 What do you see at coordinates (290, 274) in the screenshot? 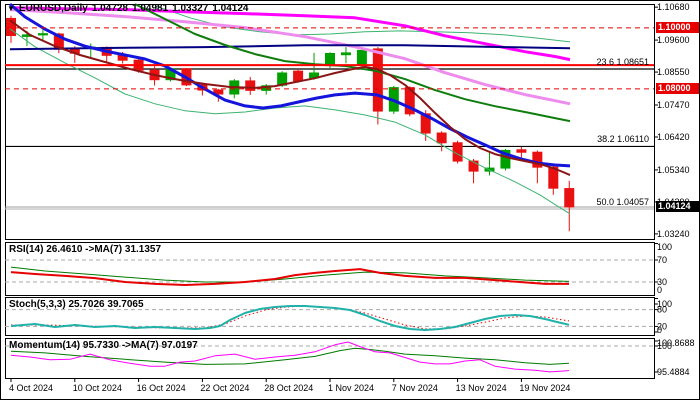
I see `rsi-ma-line` at bounding box center [290, 274].